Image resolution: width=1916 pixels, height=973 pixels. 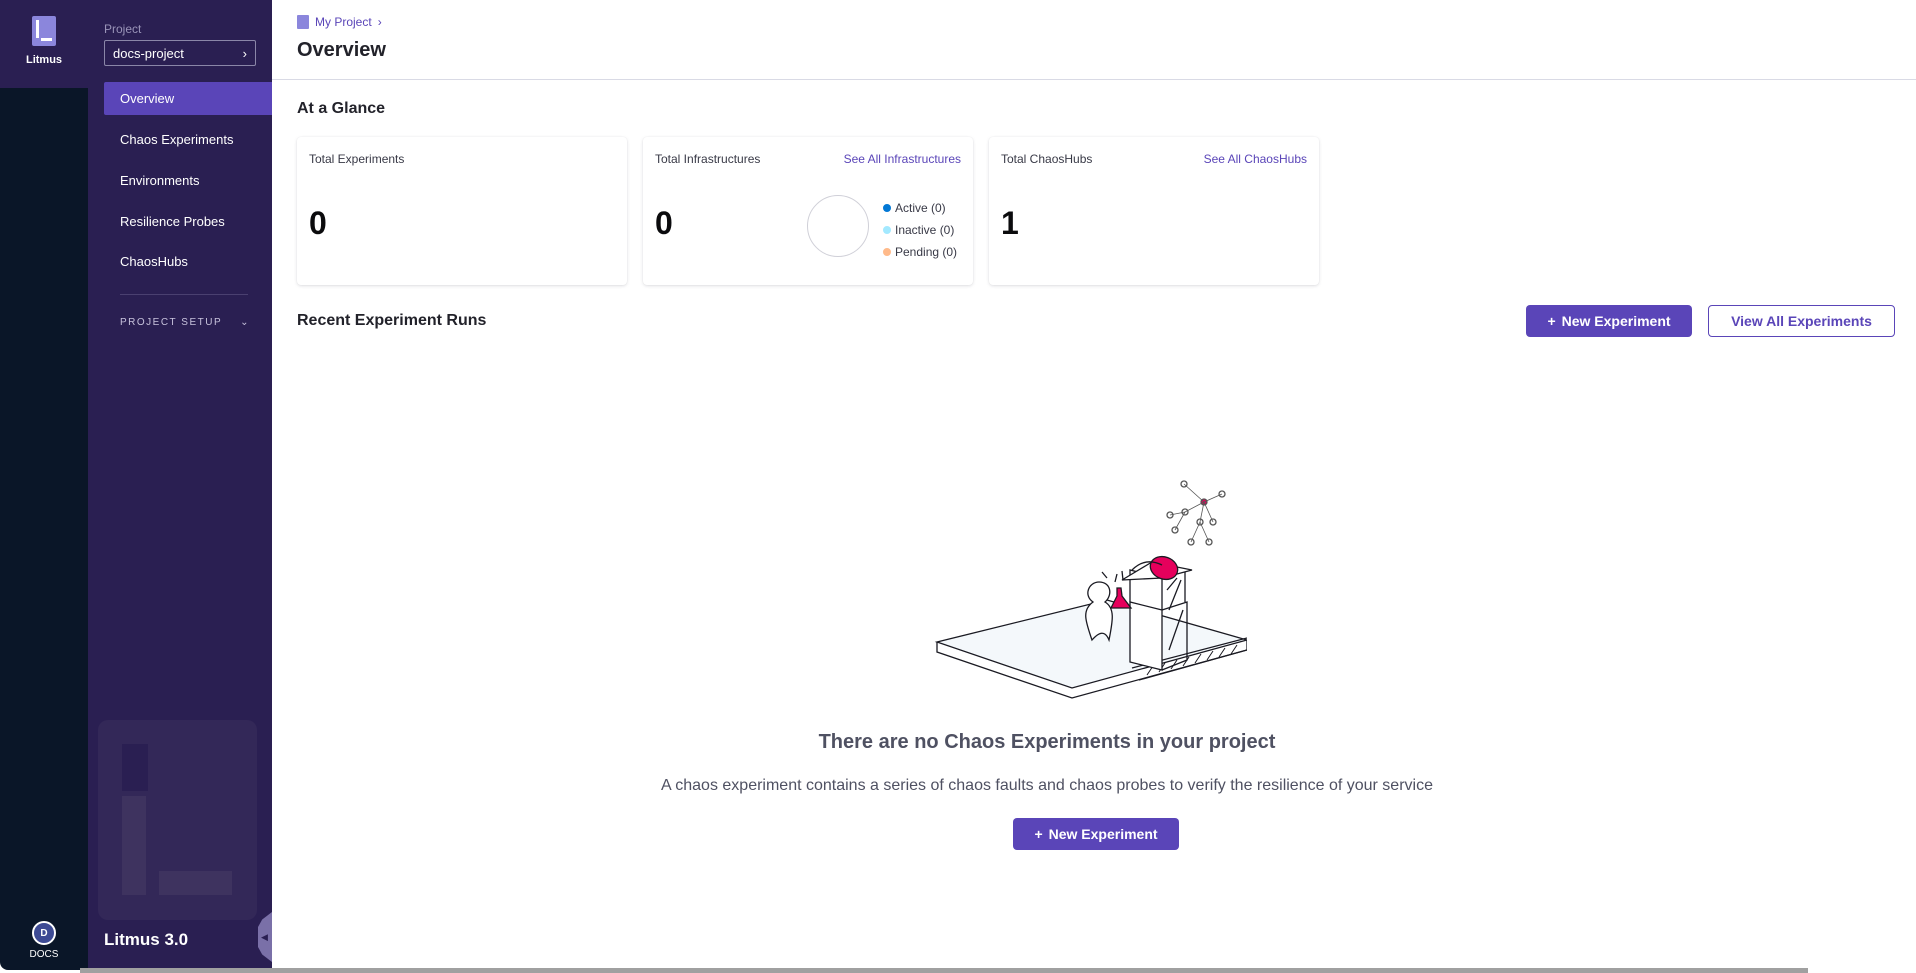 I want to click on project-label: Project, so click(x=123, y=29).